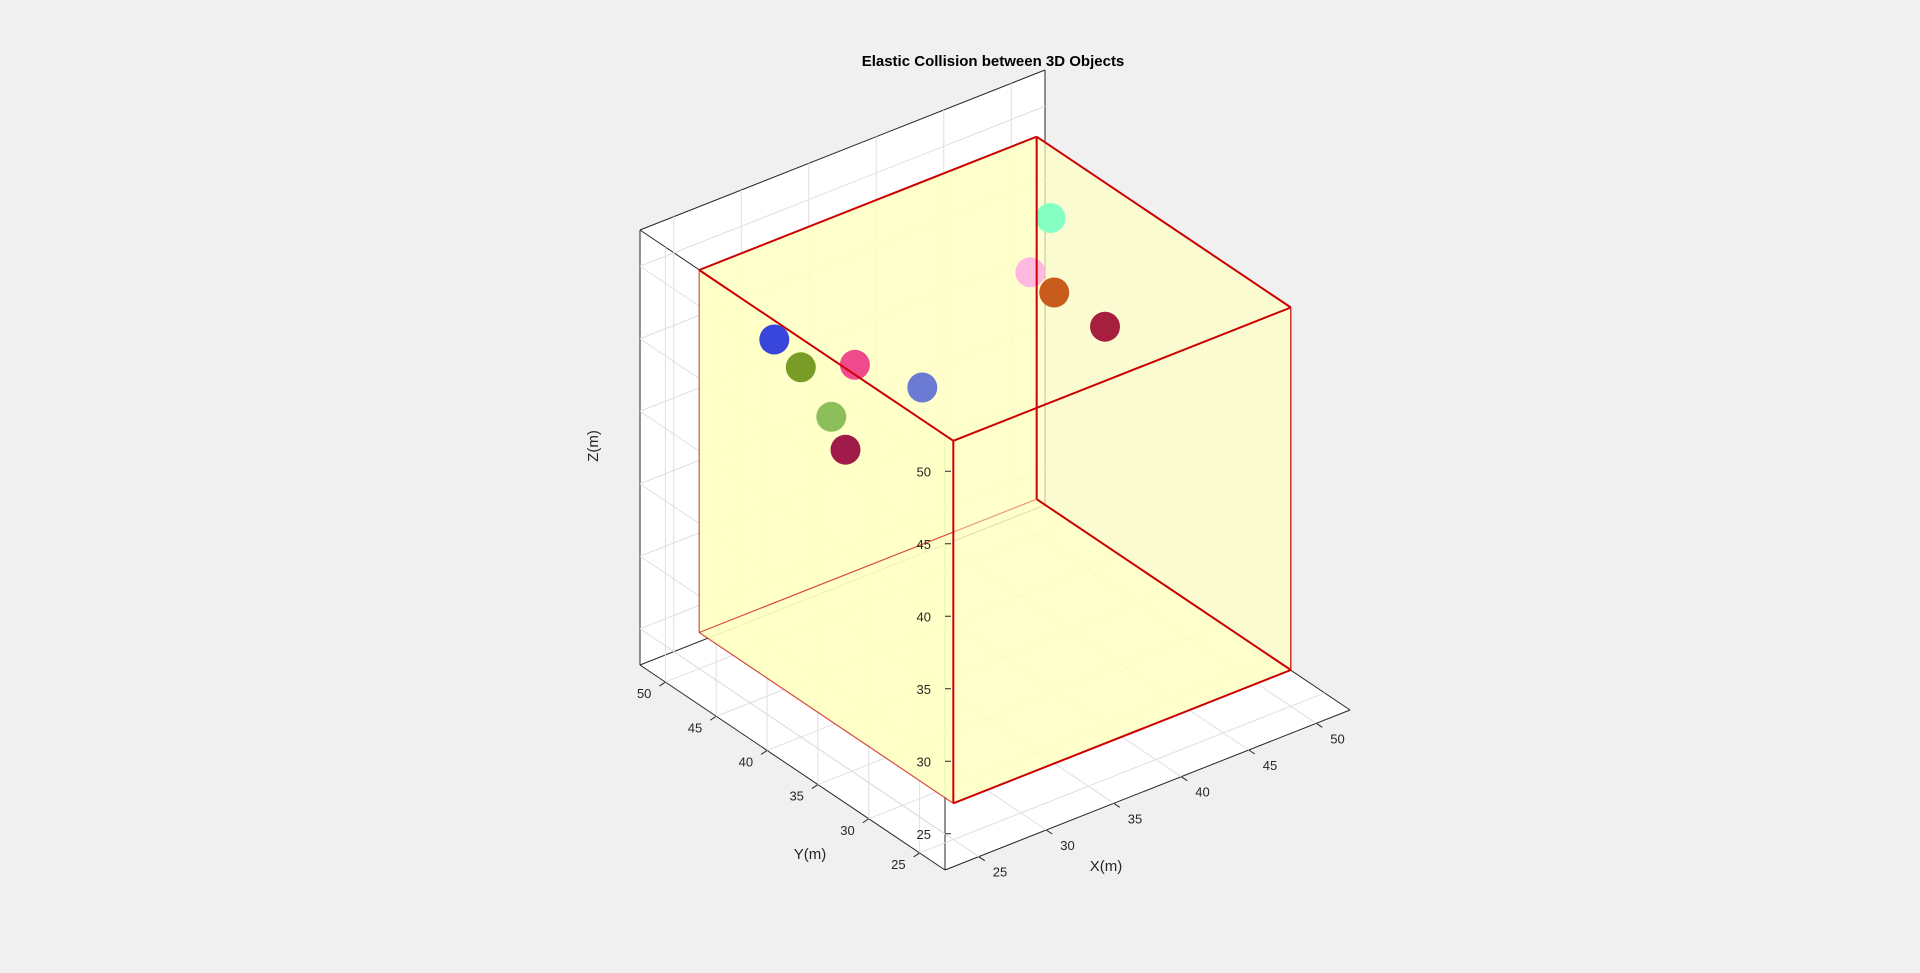 Image resolution: width=1920 pixels, height=973 pixels. I want to click on y-tick-label: 35, so click(796, 796).